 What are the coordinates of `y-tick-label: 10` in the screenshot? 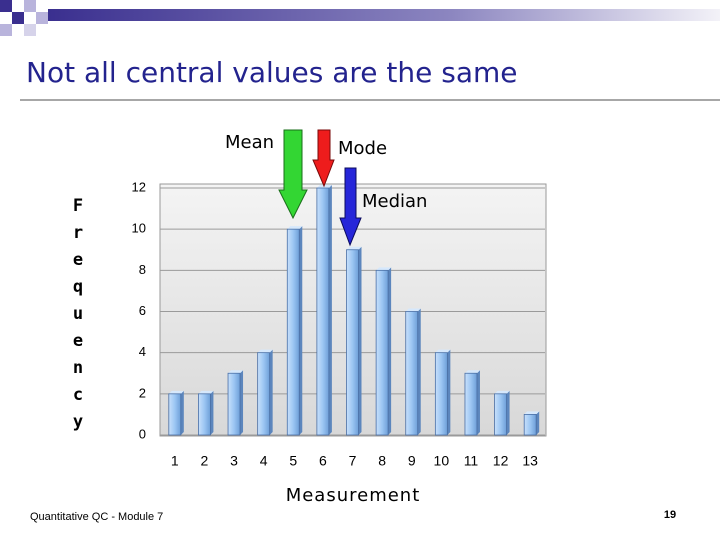 It's located at (139, 228).